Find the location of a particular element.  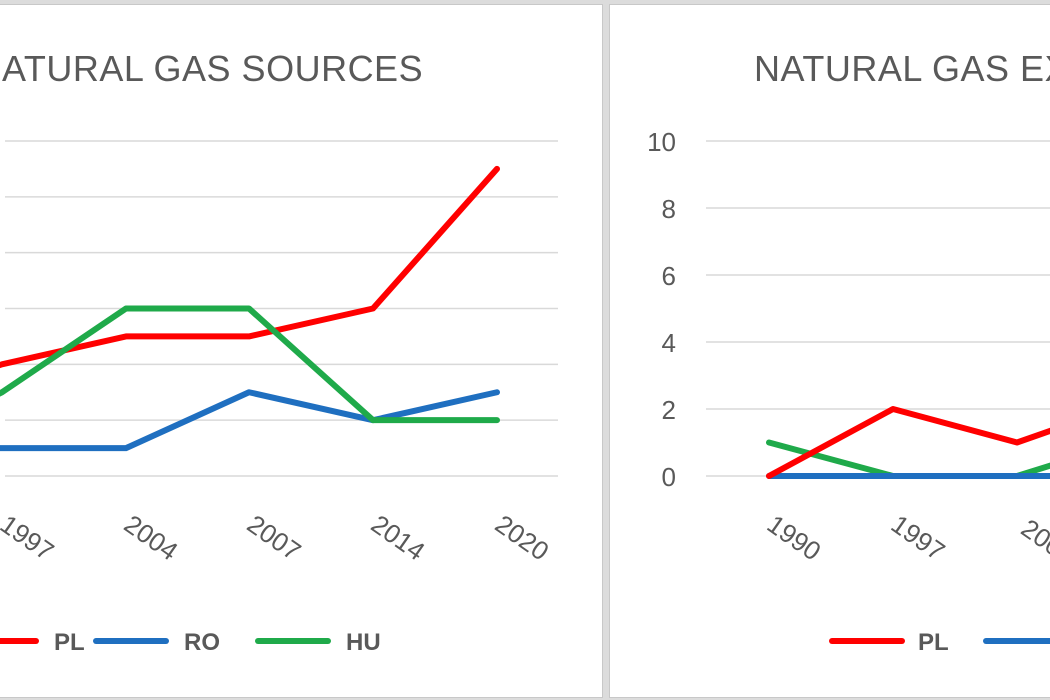

legend-label-hu: HU is located at coordinates (363, 642).